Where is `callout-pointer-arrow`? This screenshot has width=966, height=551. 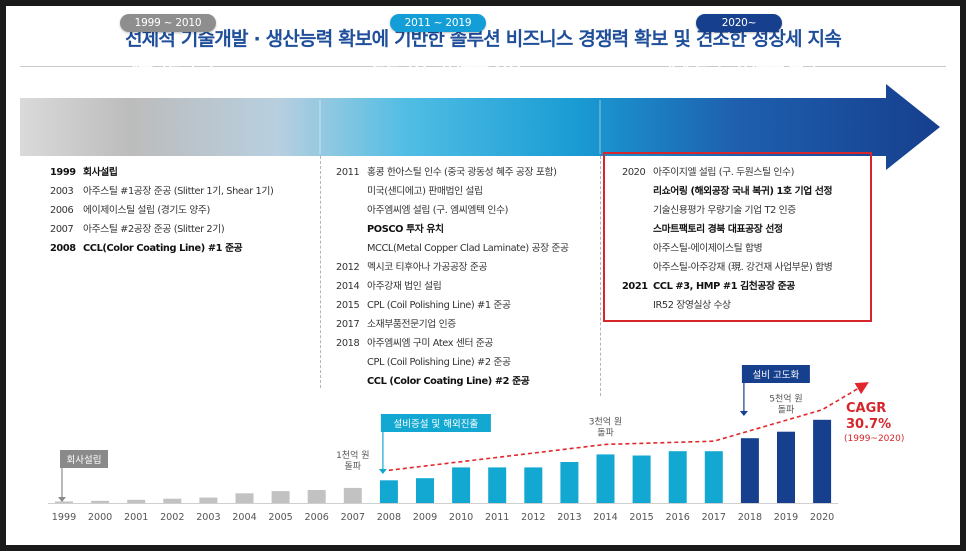
callout-pointer-arrow is located at coordinates (382, 471).